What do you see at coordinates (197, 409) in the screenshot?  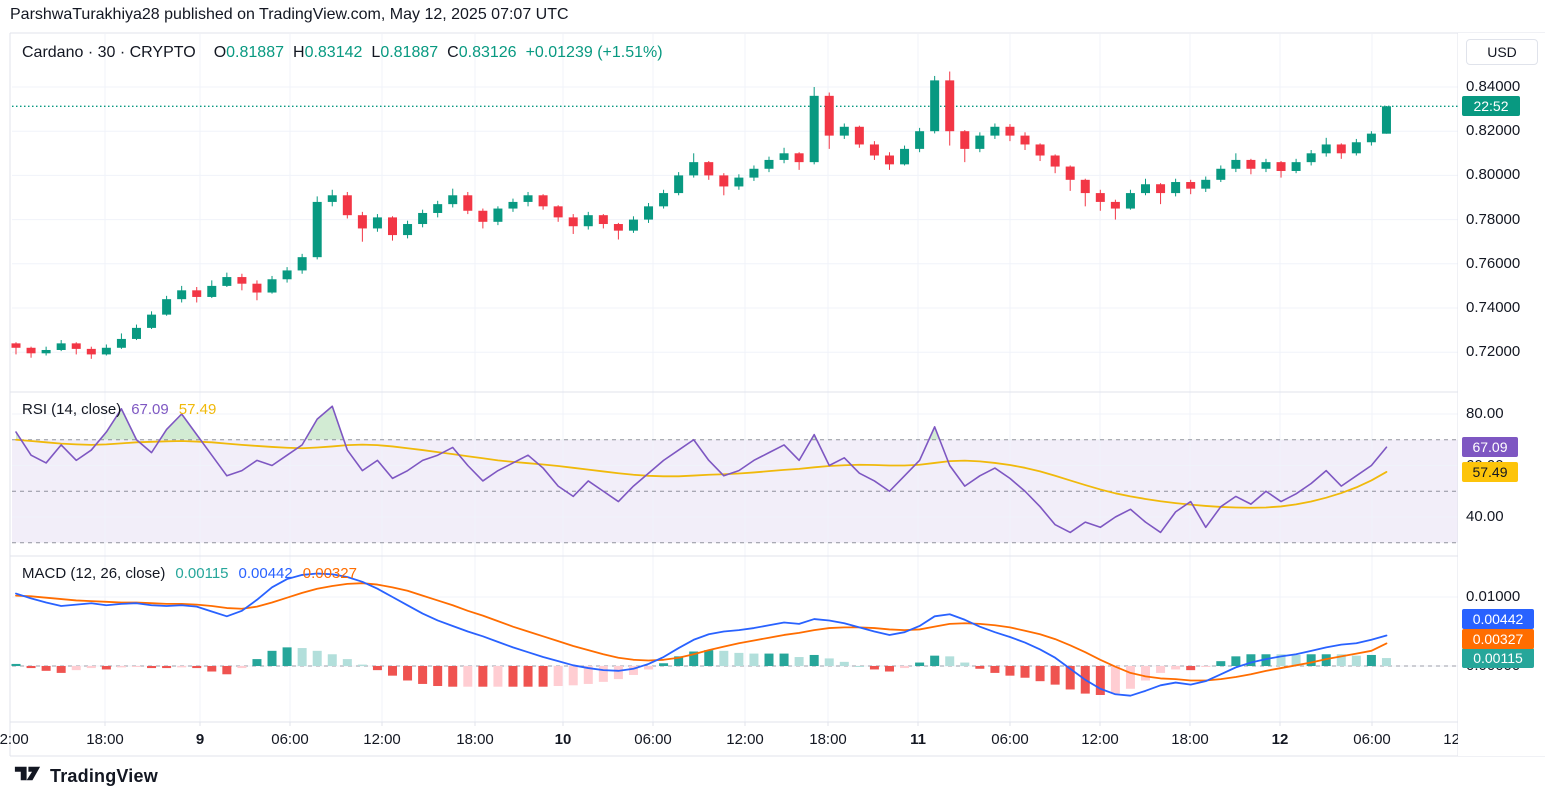 I see `indicator-value: 57.49` at bounding box center [197, 409].